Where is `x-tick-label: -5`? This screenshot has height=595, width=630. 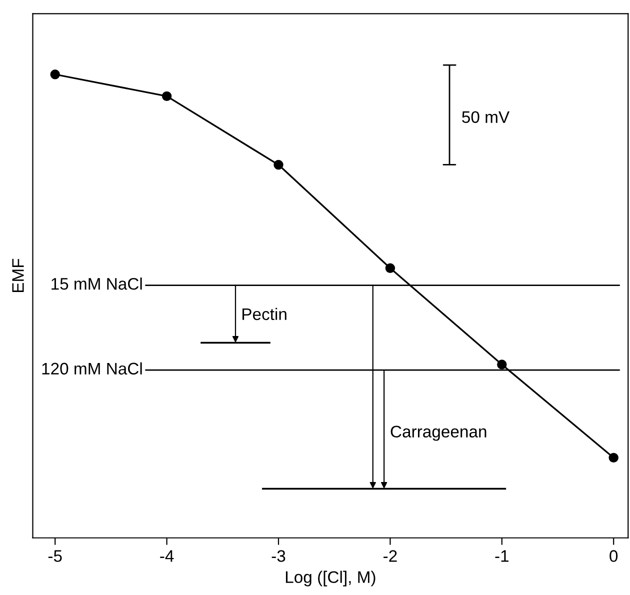 x-tick-label: -5 is located at coordinates (55, 556).